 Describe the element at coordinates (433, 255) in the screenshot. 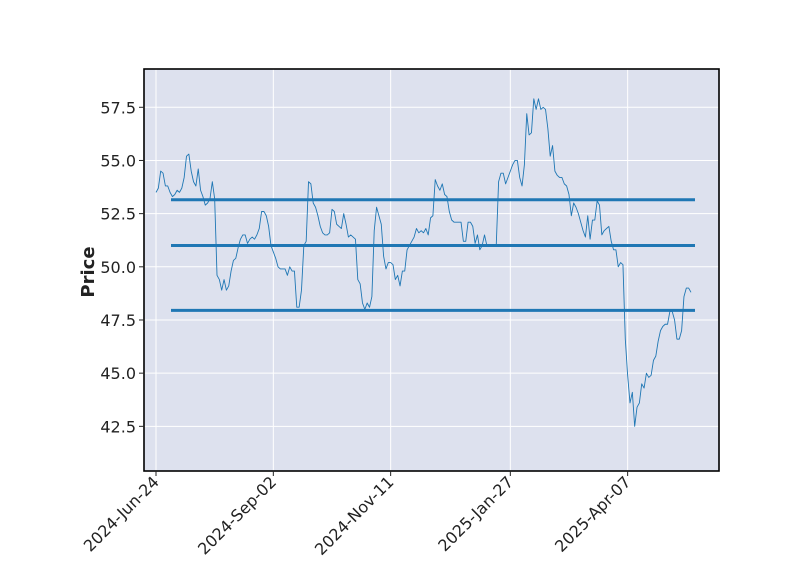

I see `horizontal-levels` at that location.